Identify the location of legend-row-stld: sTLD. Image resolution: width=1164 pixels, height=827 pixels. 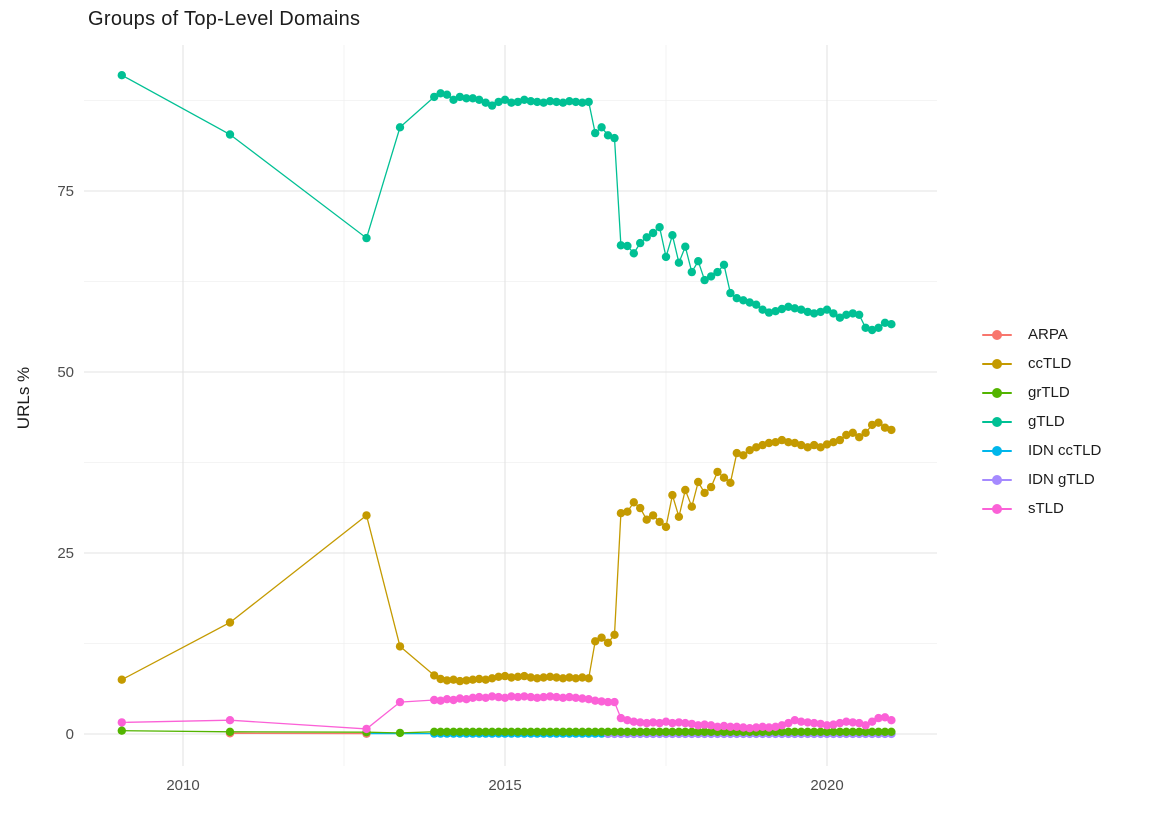
(1041, 508).